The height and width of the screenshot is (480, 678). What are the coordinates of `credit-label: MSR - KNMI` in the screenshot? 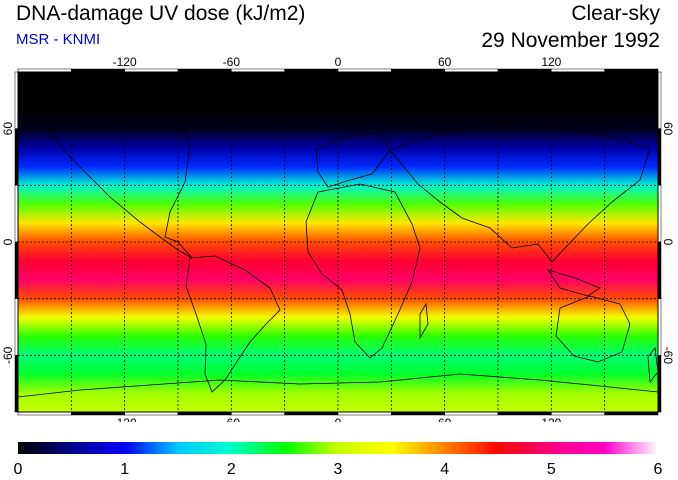 It's located at (58, 39).